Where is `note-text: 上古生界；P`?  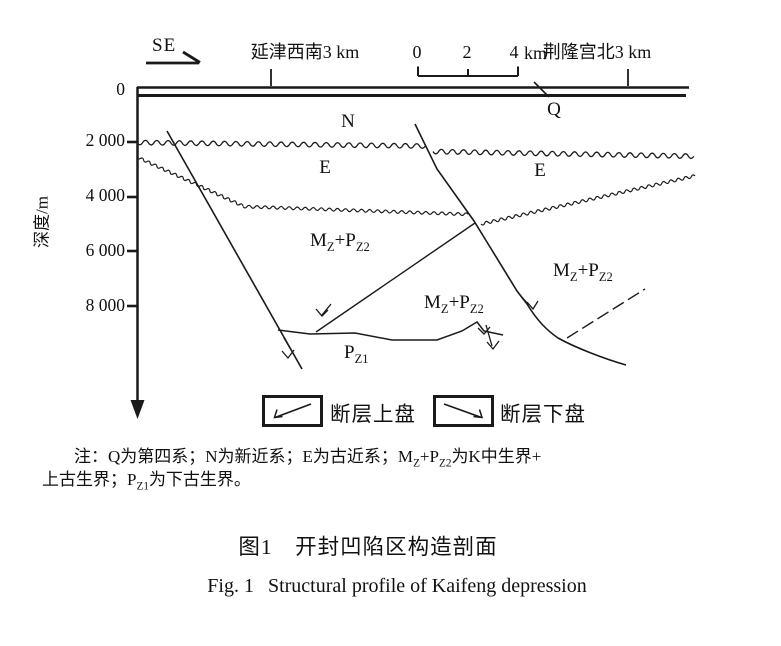 note-text: 上古生界；P is located at coordinates (89, 479).